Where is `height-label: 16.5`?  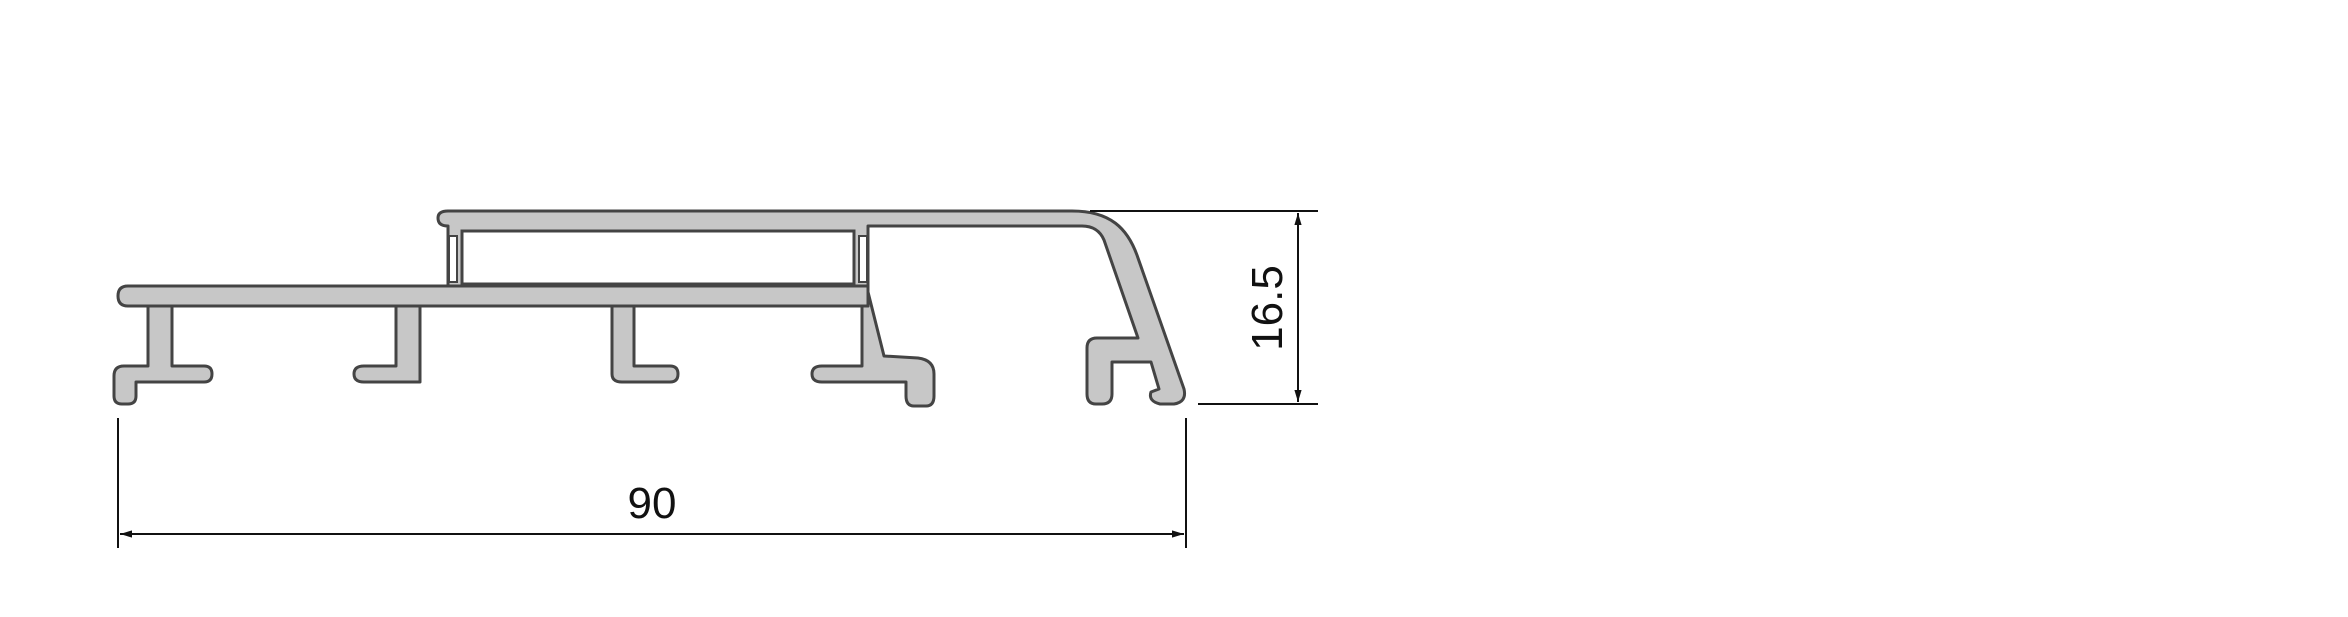 height-label: 16.5 is located at coordinates (1267, 308).